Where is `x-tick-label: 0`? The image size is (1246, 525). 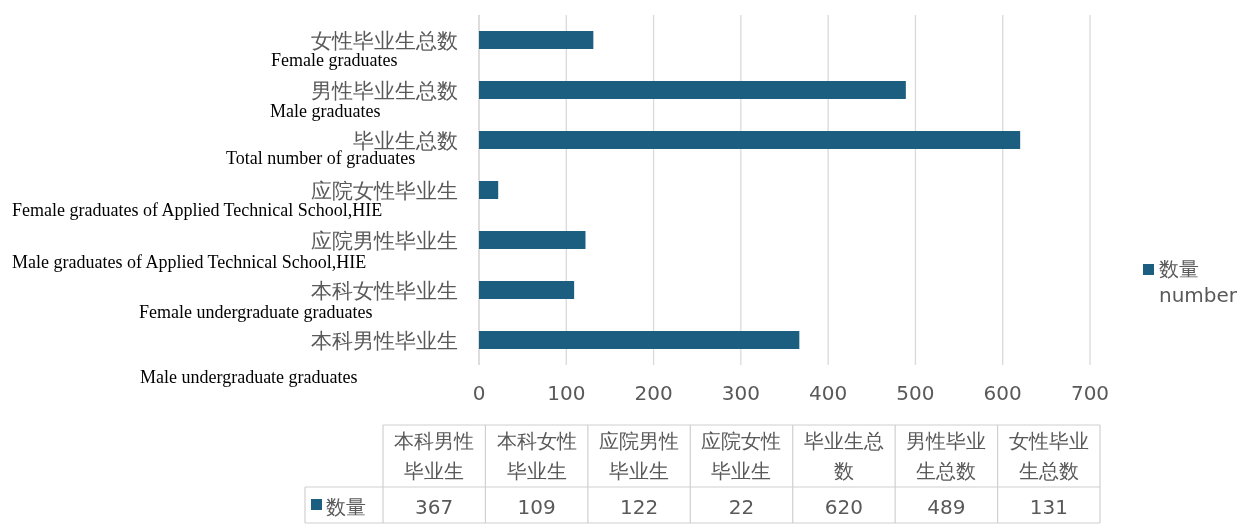 x-tick-label: 0 is located at coordinates (479, 393).